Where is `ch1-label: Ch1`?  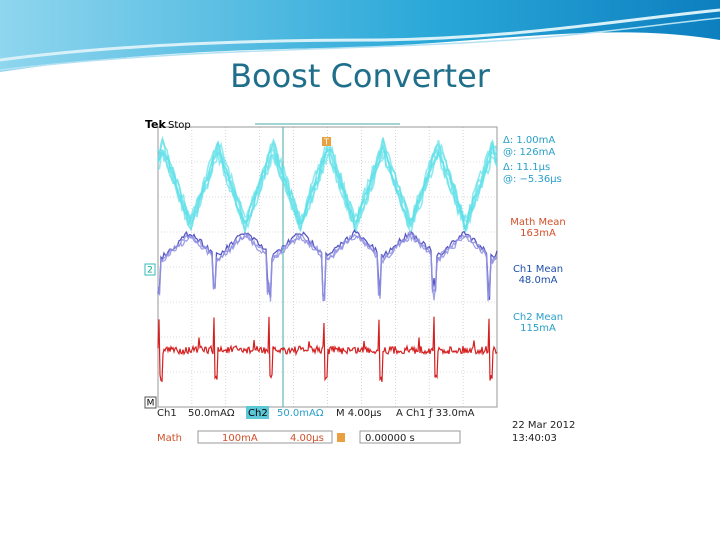 ch1-label: Ch1 is located at coordinates (167, 413).